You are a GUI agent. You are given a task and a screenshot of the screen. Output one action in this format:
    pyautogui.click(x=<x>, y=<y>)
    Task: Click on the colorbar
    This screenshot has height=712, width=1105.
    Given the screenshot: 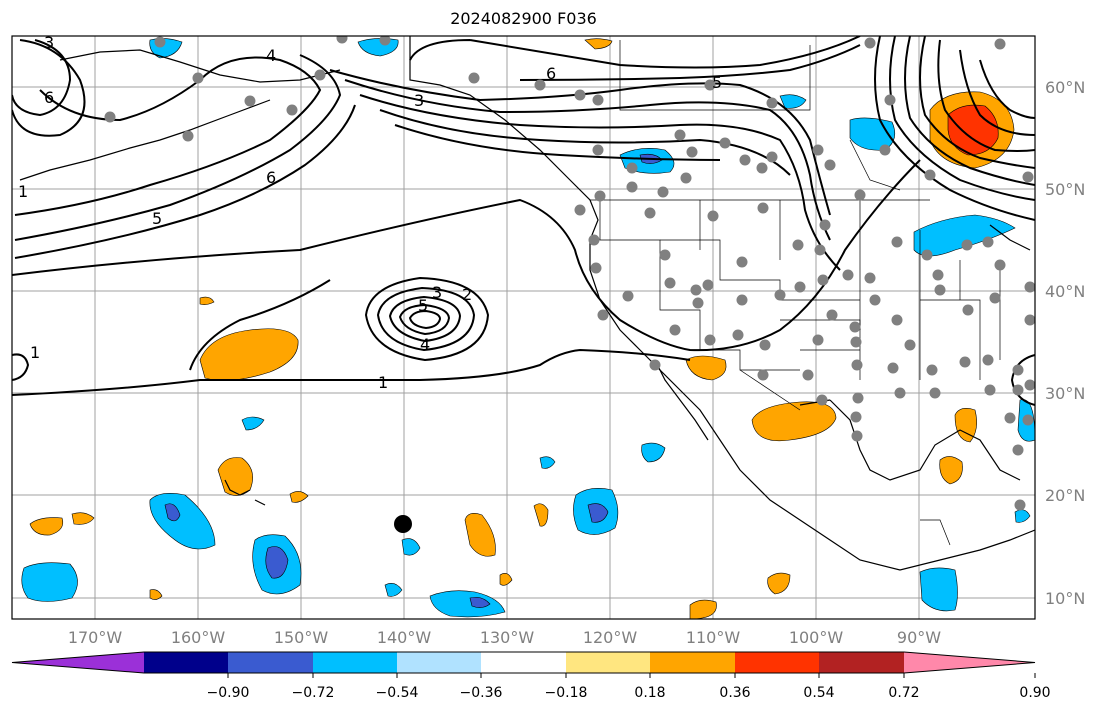 What is the action you would take?
    pyautogui.click(x=523, y=662)
    